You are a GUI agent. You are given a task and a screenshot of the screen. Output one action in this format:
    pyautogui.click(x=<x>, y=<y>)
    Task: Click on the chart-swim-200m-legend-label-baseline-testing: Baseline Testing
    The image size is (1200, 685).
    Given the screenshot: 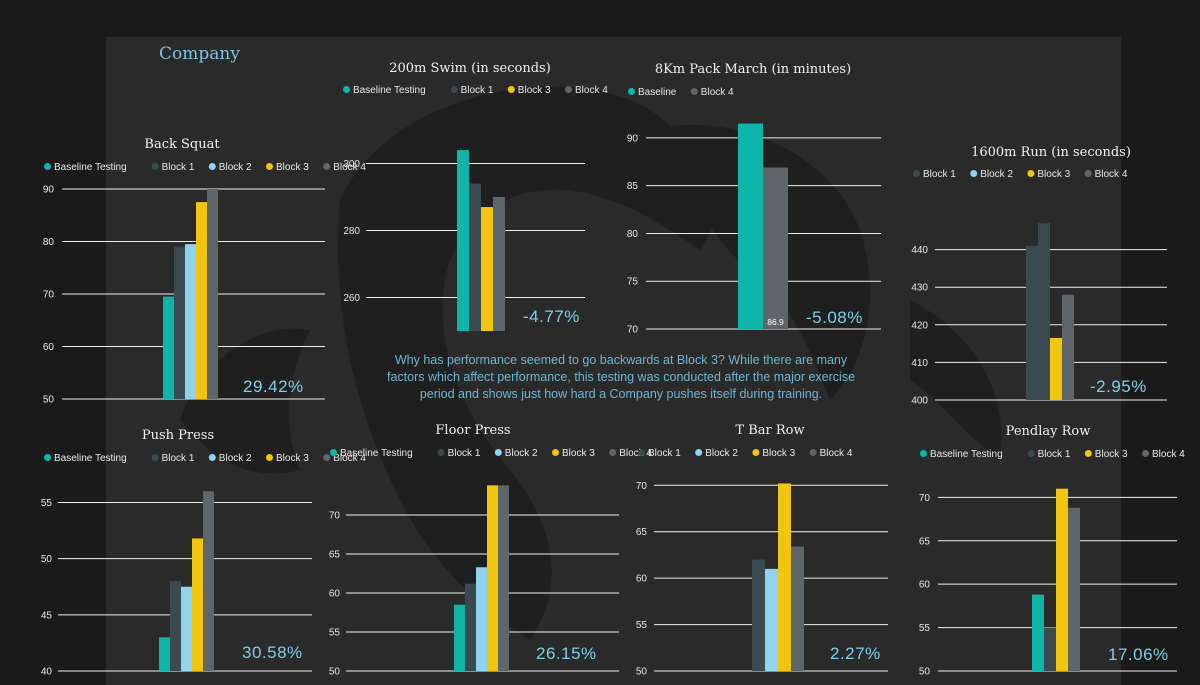 What is the action you would take?
    pyautogui.click(x=389, y=90)
    